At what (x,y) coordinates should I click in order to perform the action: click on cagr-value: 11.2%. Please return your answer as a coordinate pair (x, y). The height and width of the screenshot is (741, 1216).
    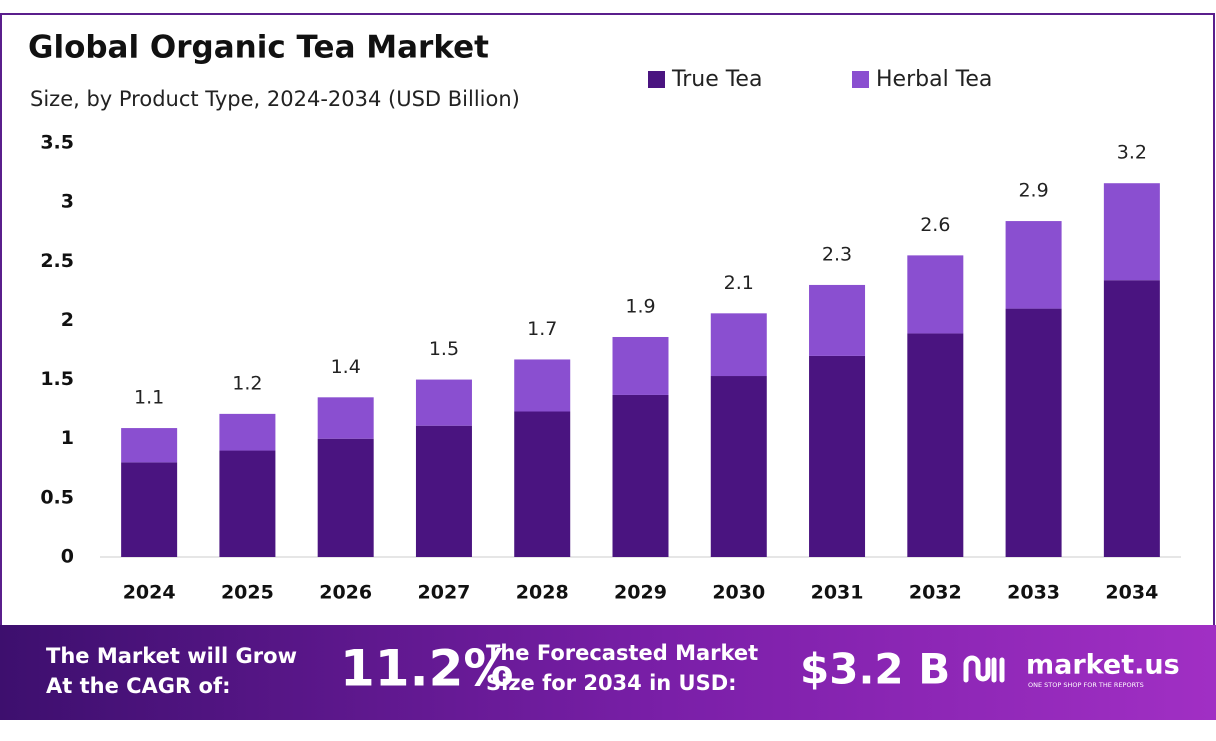
    Looking at the image, I should click on (426, 669).